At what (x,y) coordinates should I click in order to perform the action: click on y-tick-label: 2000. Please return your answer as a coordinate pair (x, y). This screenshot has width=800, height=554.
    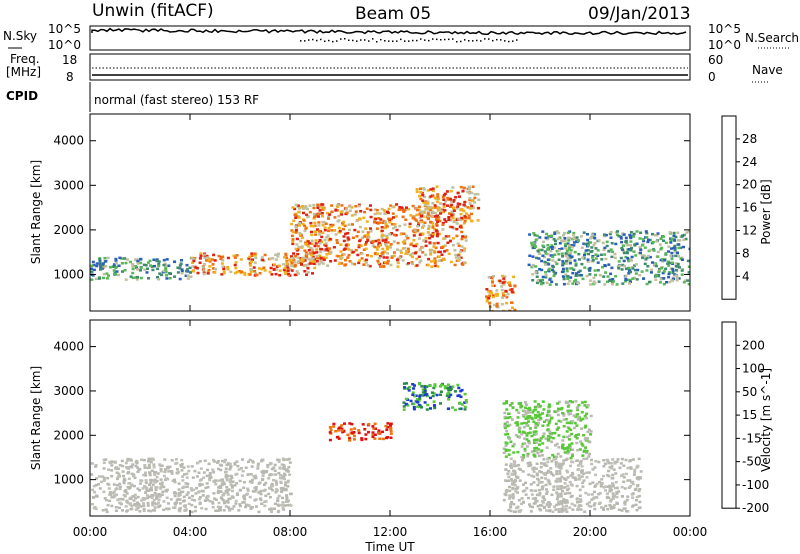
    Looking at the image, I should click on (68, 435).